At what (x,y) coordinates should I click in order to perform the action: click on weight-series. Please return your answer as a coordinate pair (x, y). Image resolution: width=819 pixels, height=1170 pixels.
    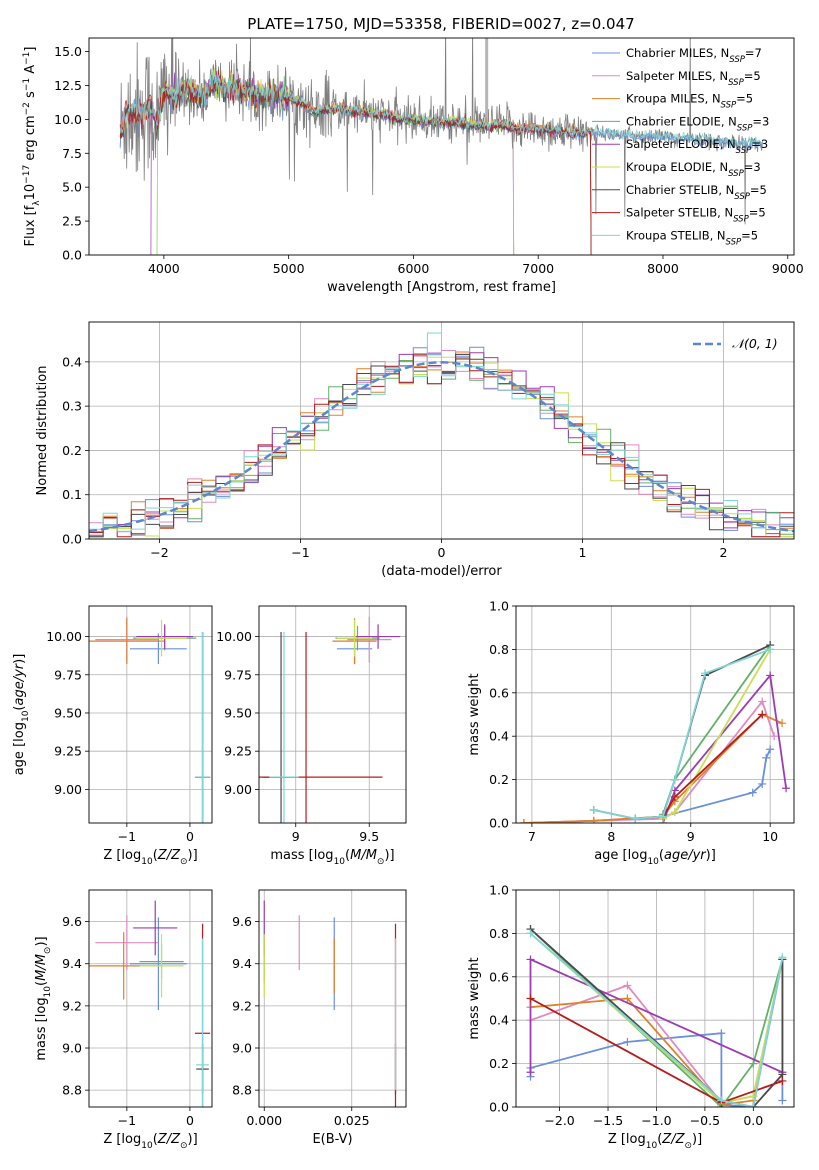
    Looking at the image, I should click on (656, 1018).